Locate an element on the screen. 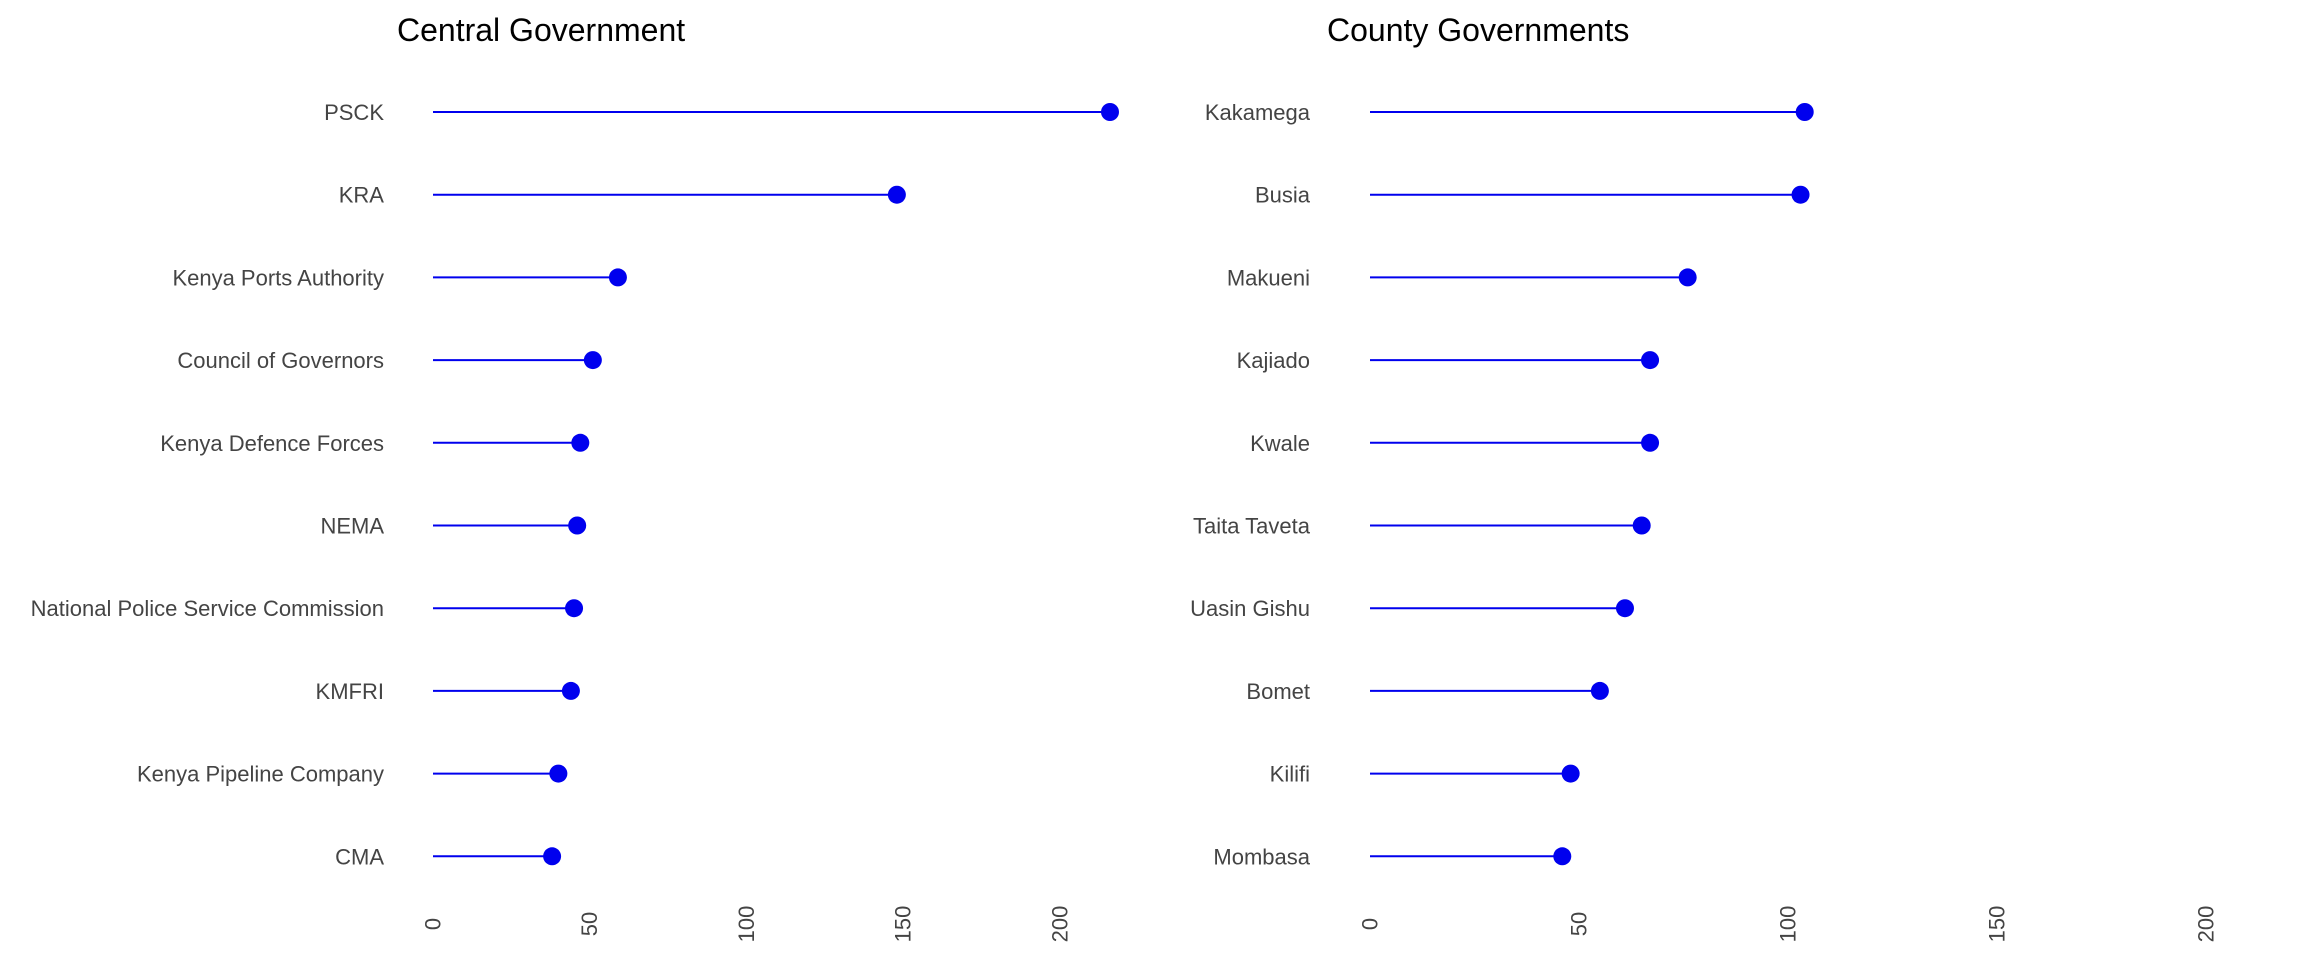 The height and width of the screenshot is (960, 2304). lollipop-point-kilifi is located at coordinates (1570, 773).